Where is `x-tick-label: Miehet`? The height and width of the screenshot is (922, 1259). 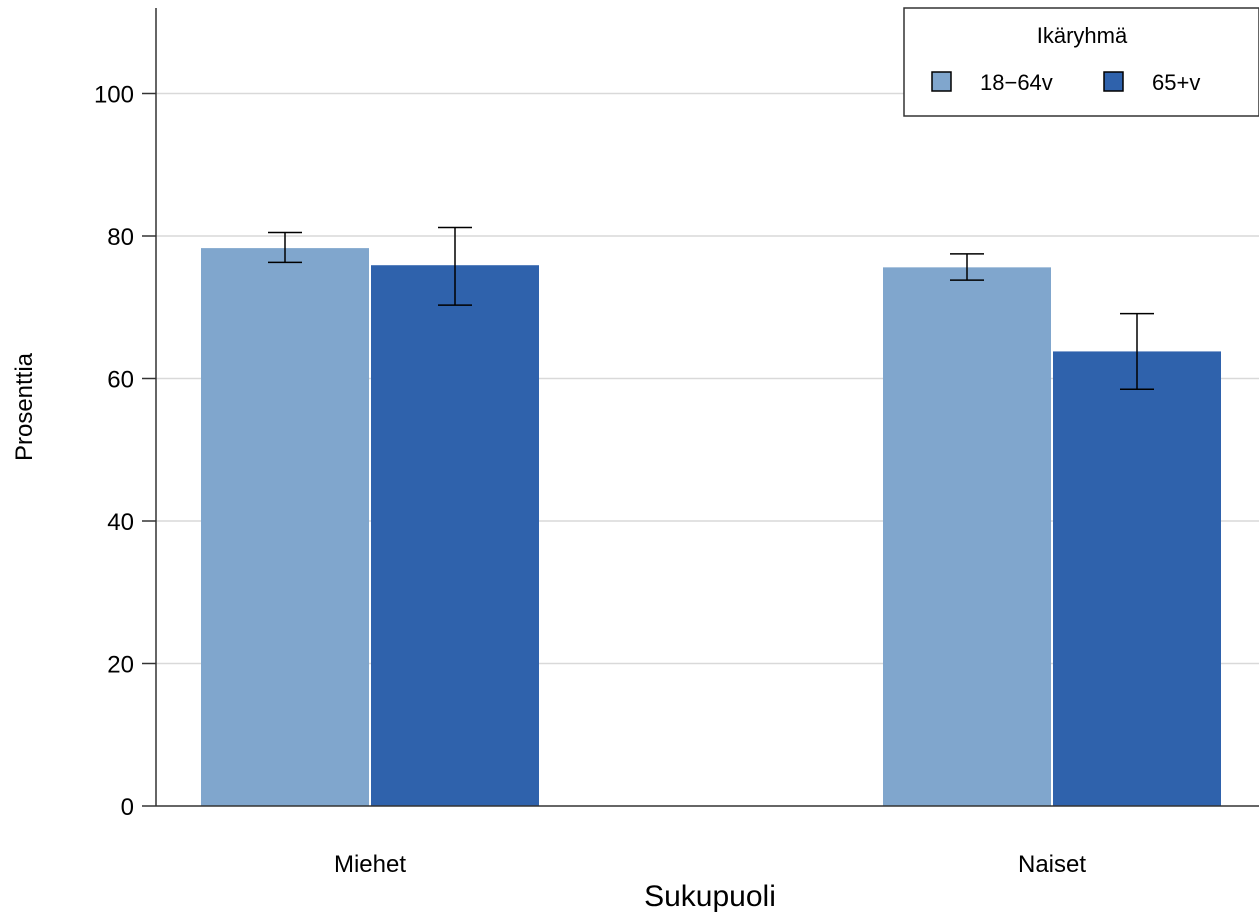
x-tick-label: Miehet is located at coordinates (370, 864).